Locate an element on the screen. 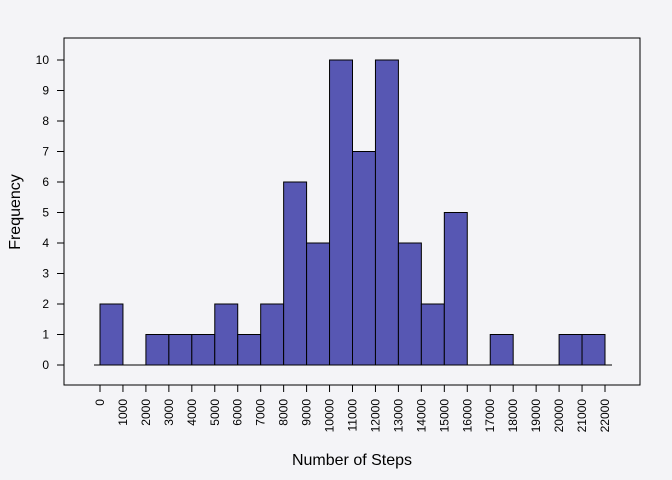 This screenshot has height=480, width=672. y-tick-label: 3 is located at coordinates (45, 274).